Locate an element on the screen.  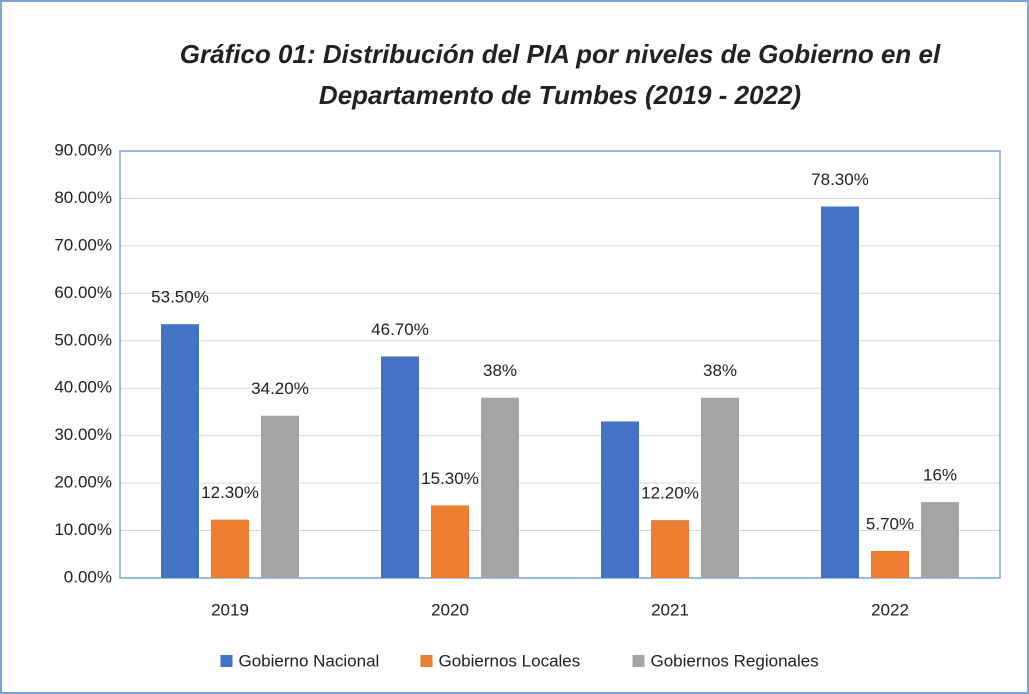
x-tick-label: 2019 is located at coordinates (230, 609).